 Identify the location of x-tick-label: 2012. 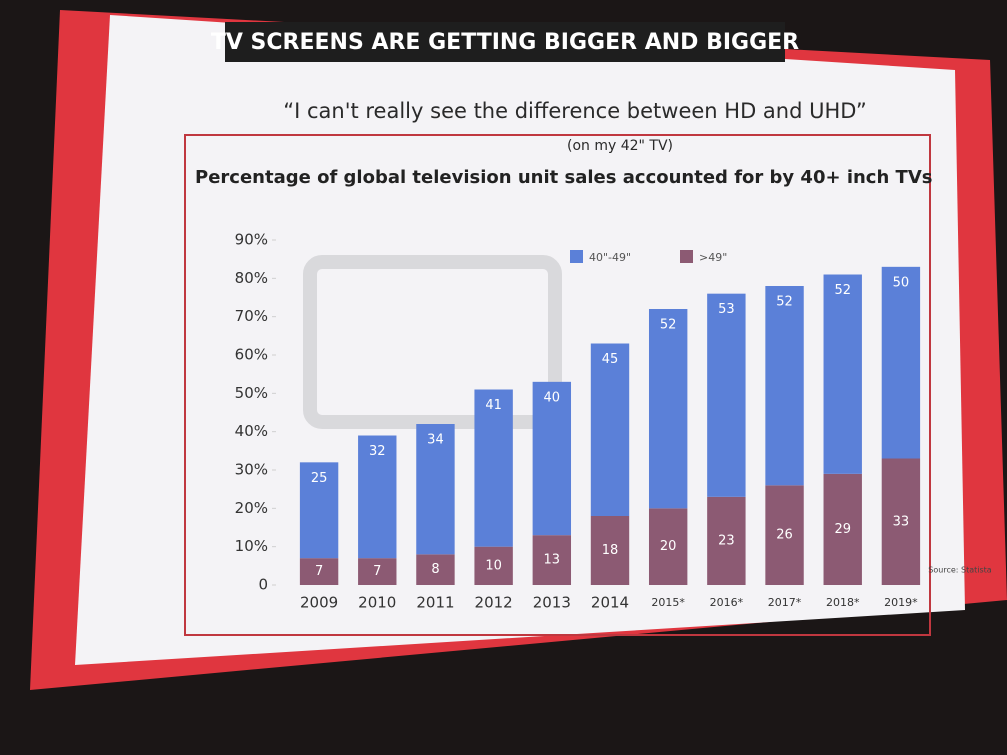
(494, 603).